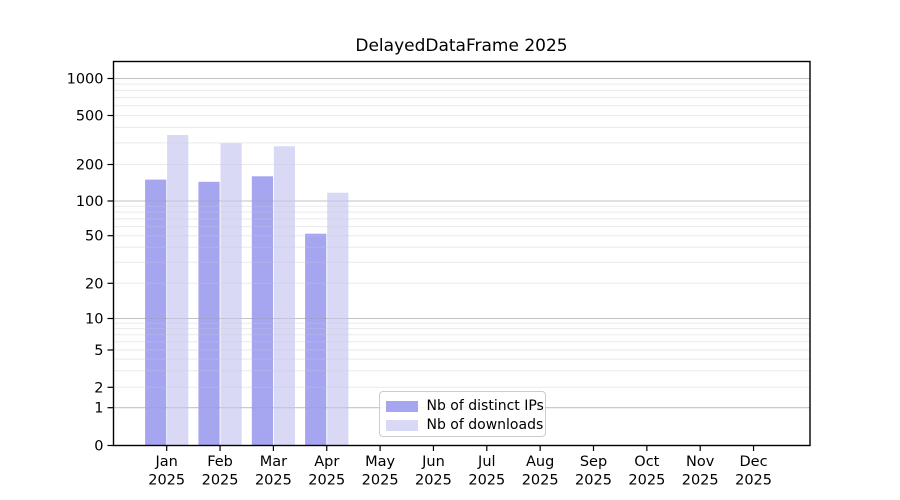 This screenshot has width=900, height=500. I want to click on bar-downloads-apr, so click(338, 319).